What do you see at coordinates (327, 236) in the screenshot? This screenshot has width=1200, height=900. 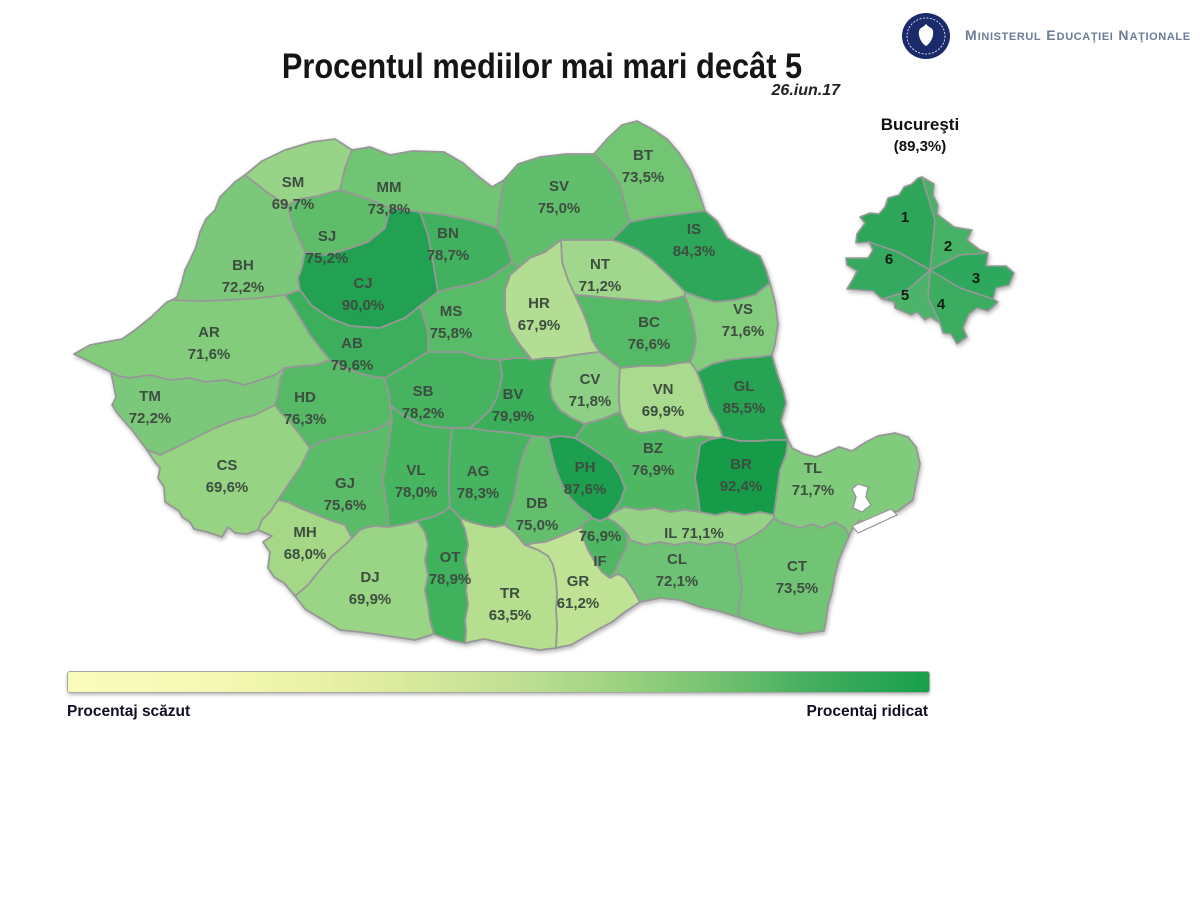 I see `svg-text: SJ` at bounding box center [327, 236].